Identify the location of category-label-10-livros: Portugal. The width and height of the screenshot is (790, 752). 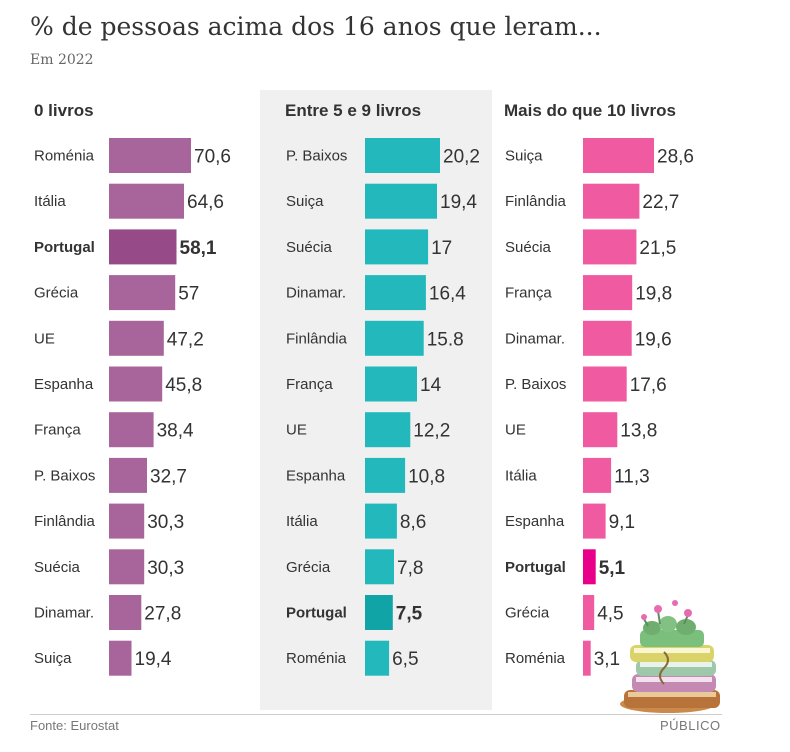
(535, 567).